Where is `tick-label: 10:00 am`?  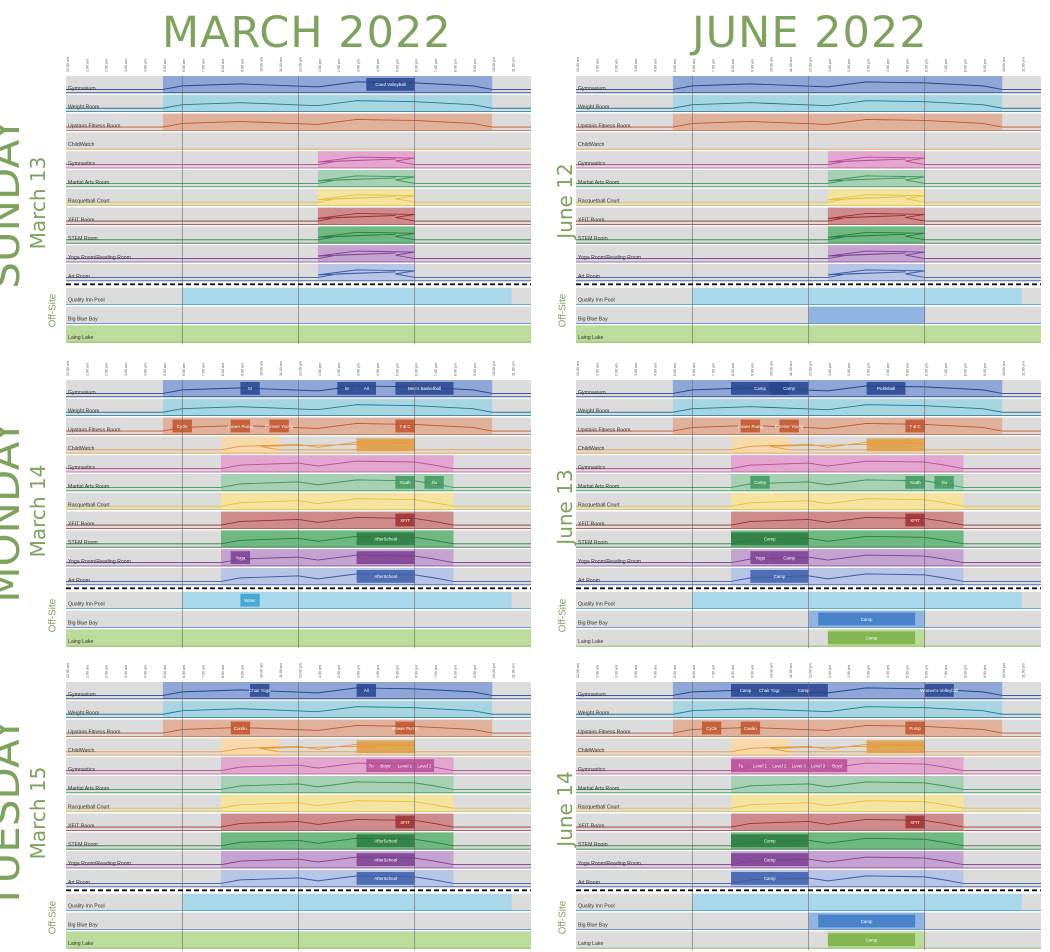
tick-label: 10:00 am is located at coordinates (262, 368).